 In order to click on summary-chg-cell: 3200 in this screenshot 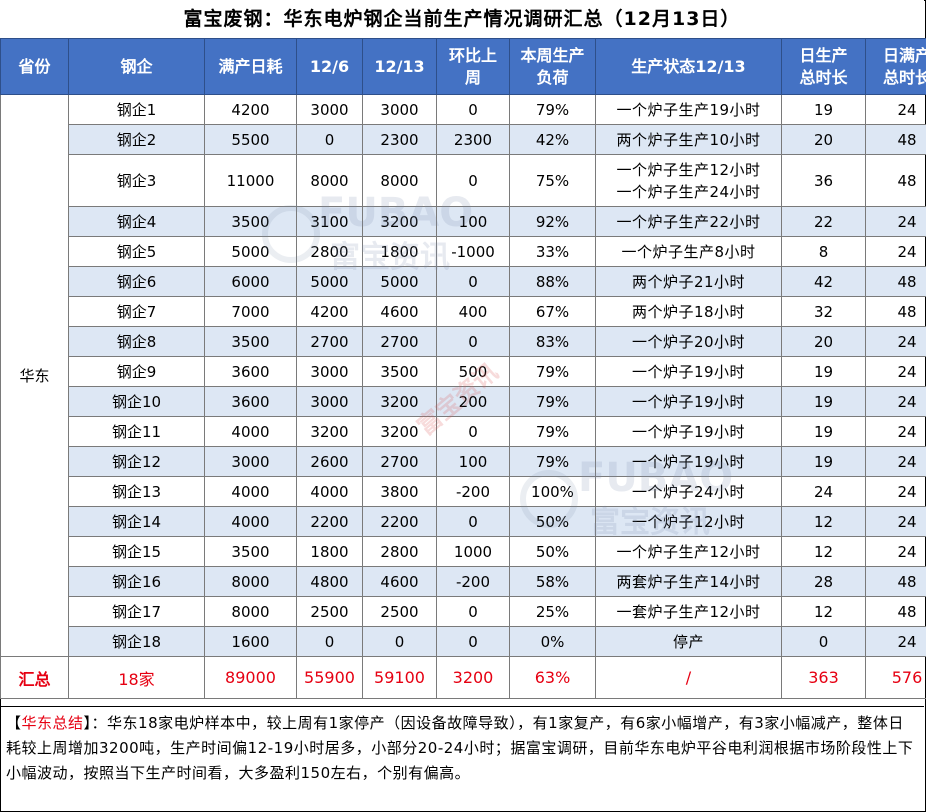, I will do `click(473, 677)`.